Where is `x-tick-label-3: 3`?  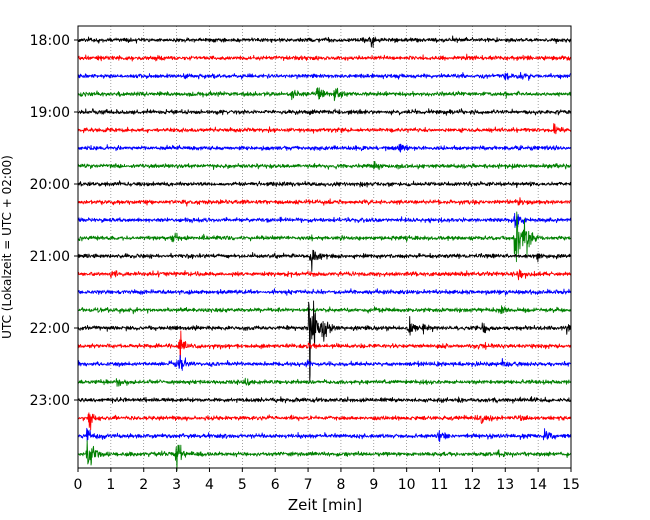 x-tick-label-3: 3 is located at coordinates (176, 485).